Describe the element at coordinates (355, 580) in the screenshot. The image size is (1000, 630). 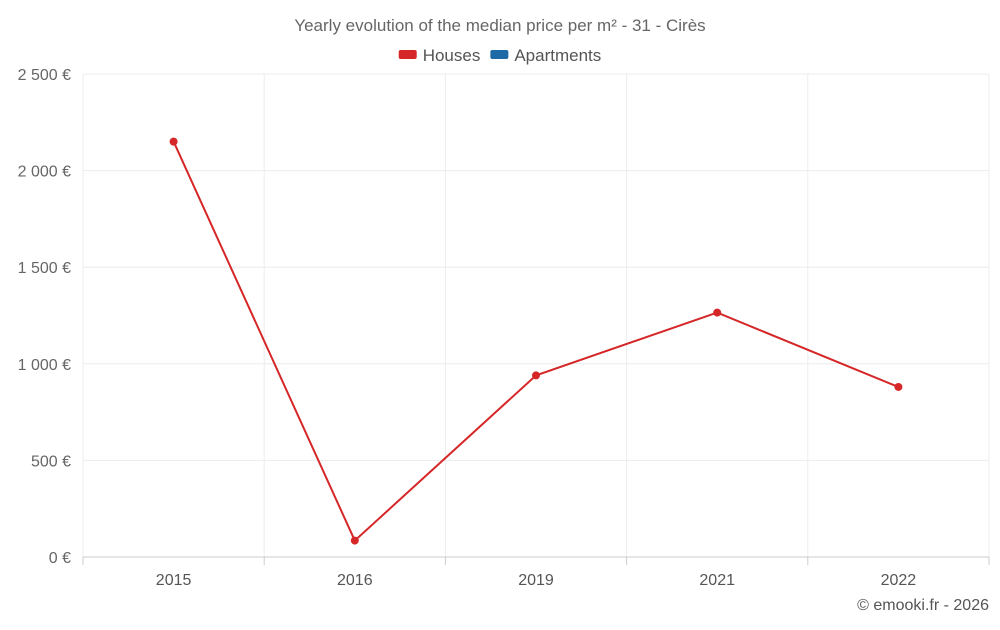
I see `x-tick-label: 2016` at that location.